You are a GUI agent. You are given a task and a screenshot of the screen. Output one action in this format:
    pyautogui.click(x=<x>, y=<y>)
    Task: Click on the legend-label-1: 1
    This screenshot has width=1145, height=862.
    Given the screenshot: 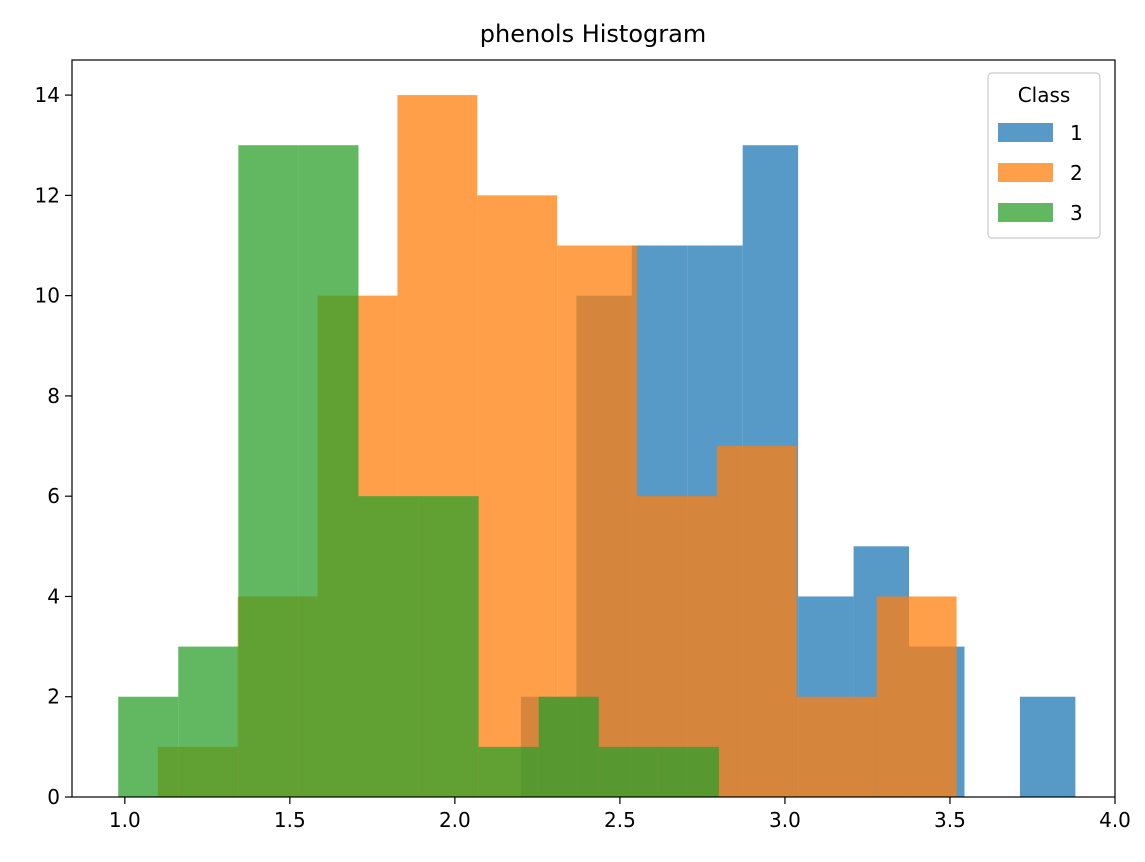 What is the action you would take?
    pyautogui.click(x=1076, y=133)
    